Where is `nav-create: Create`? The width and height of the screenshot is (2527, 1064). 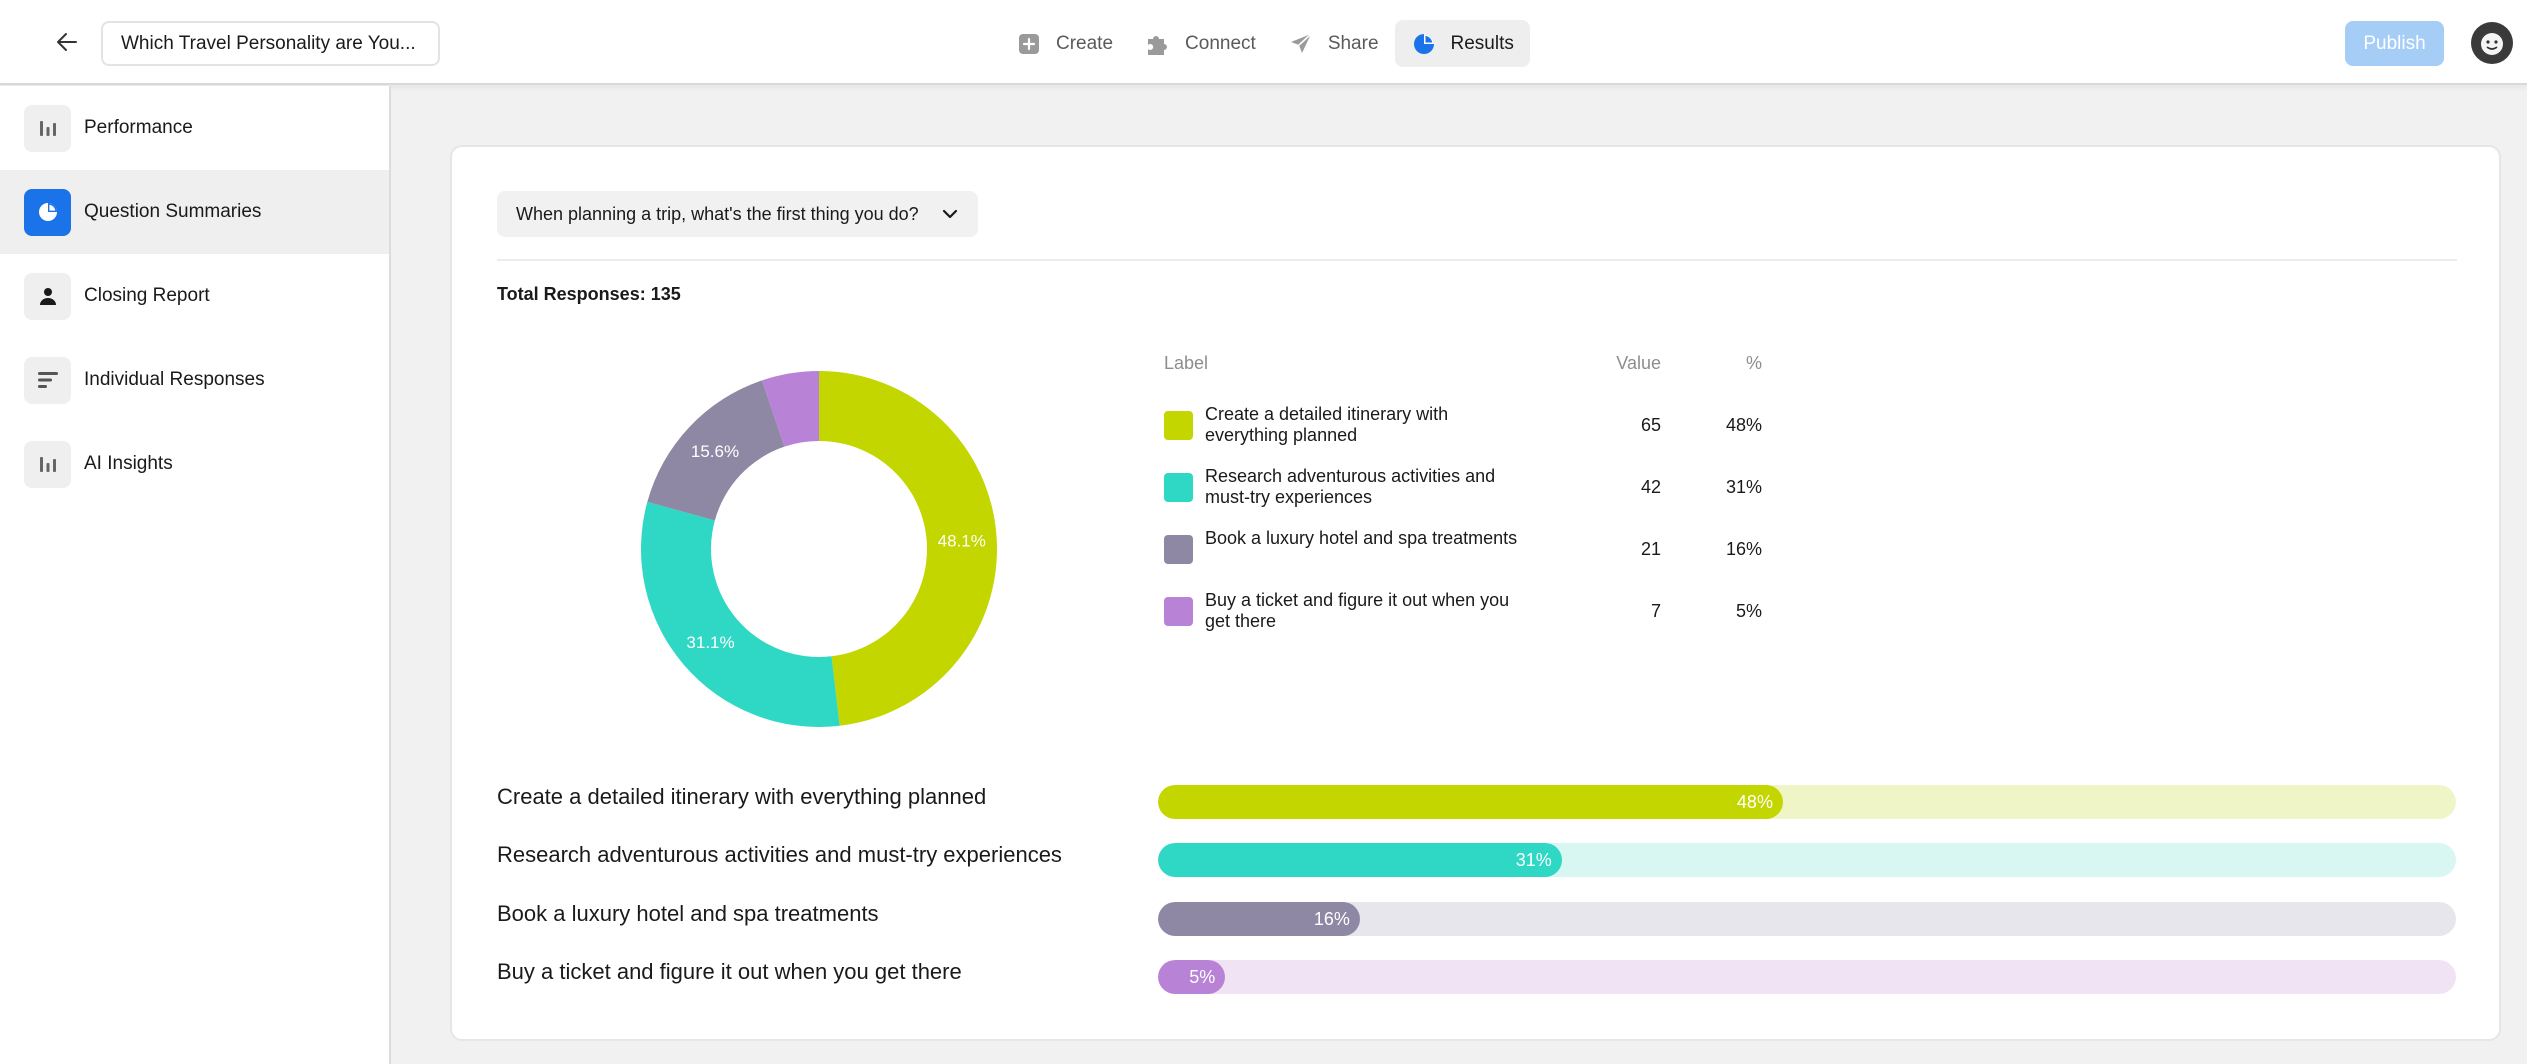 nav-create: Create is located at coordinates (1064, 43).